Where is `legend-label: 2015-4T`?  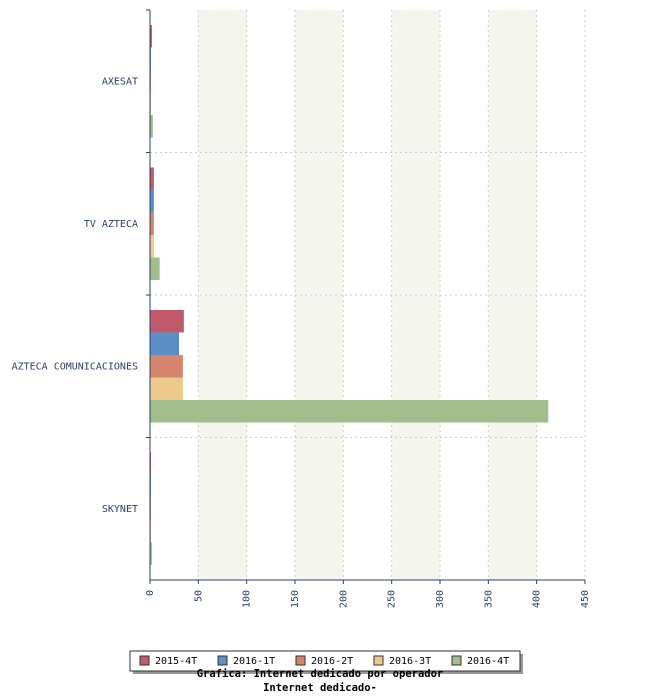 legend-label: 2015-4T is located at coordinates (176, 661).